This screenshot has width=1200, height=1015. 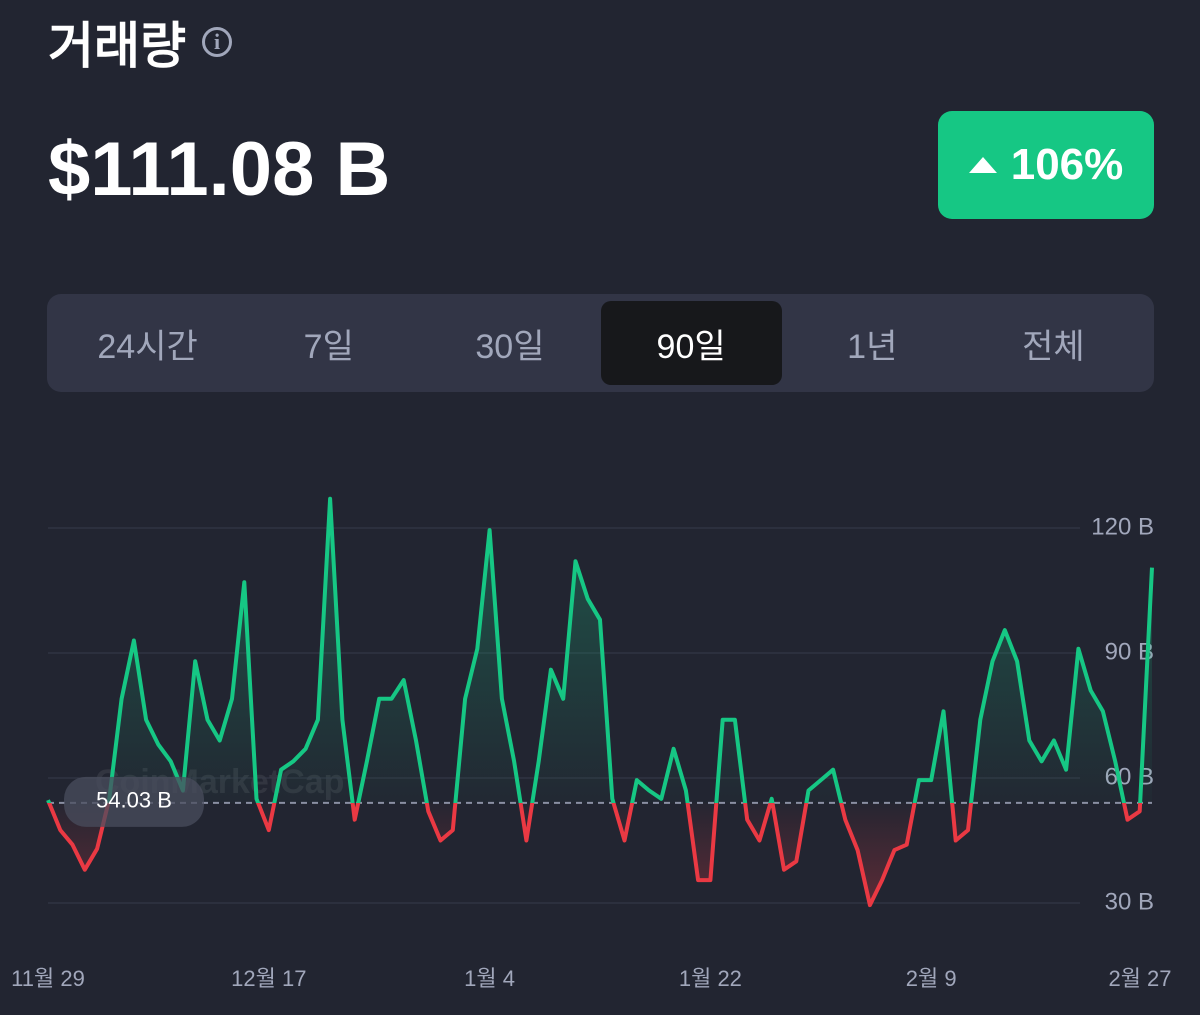 I want to click on range-tab: 90일, so click(x=691, y=343).